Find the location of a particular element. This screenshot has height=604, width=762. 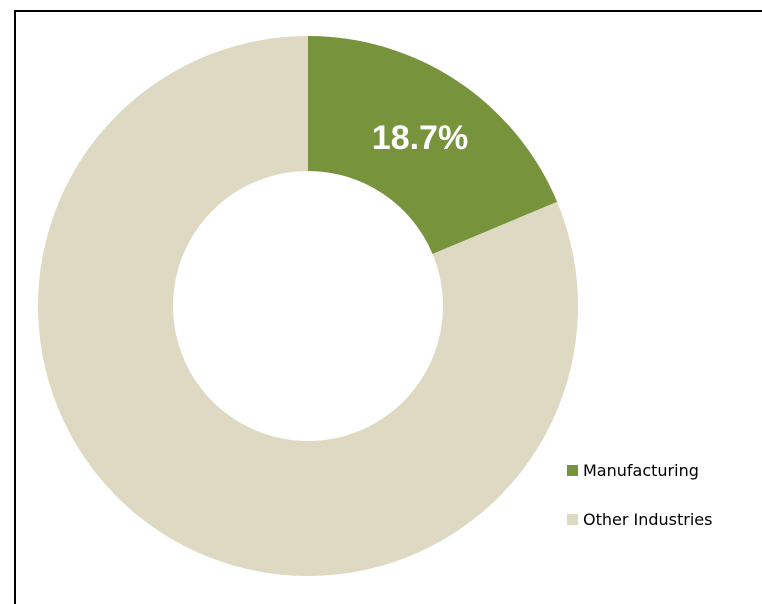

legend-item-other-industries: Other Industries is located at coordinates (639, 519).